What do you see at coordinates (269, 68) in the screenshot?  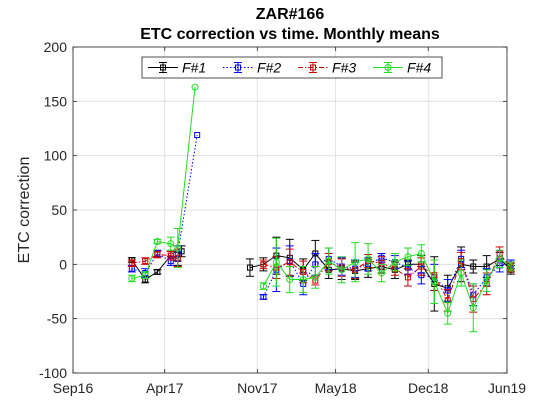 I see `legend-label: F#2` at bounding box center [269, 68].